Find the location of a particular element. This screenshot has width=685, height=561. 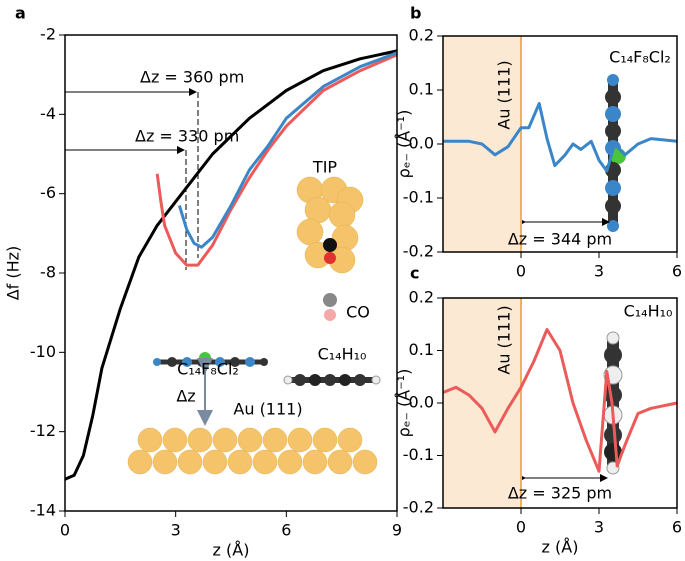

molecule-h is located at coordinates (332, 380).